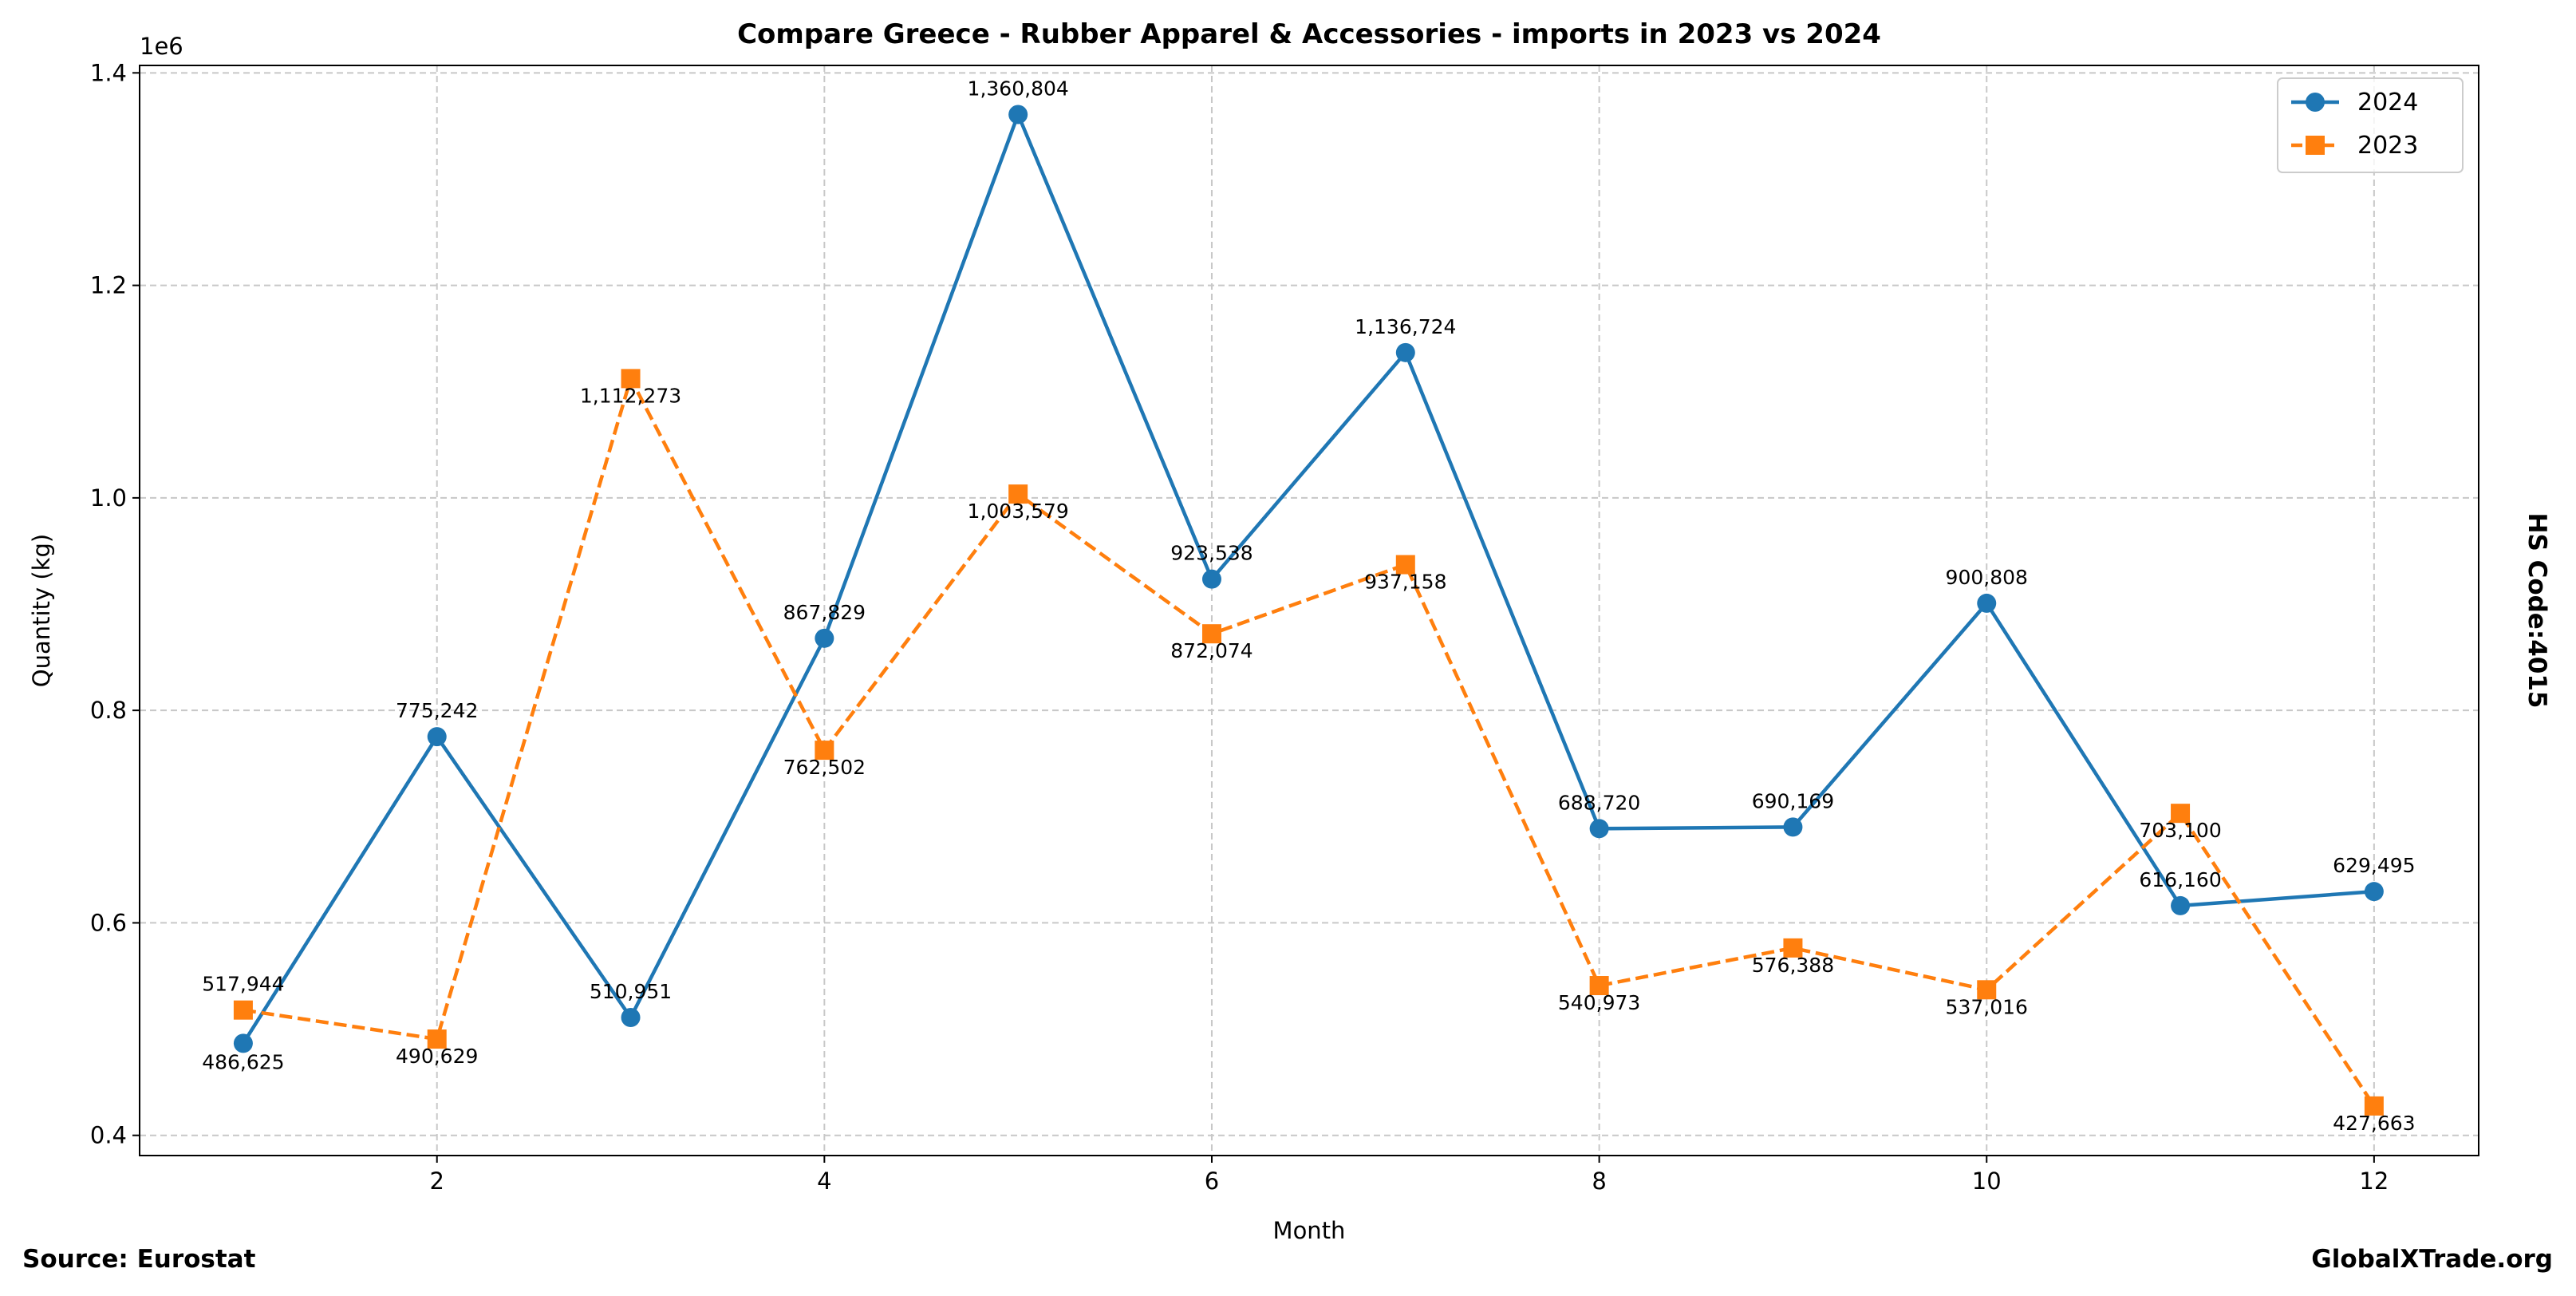 The height and width of the screenshot is (1296, 2576). What do you see at coordinates (437, 710) in the screenshot?
I see `data-label-2024: 775,242` at bounding box center [437, 710].